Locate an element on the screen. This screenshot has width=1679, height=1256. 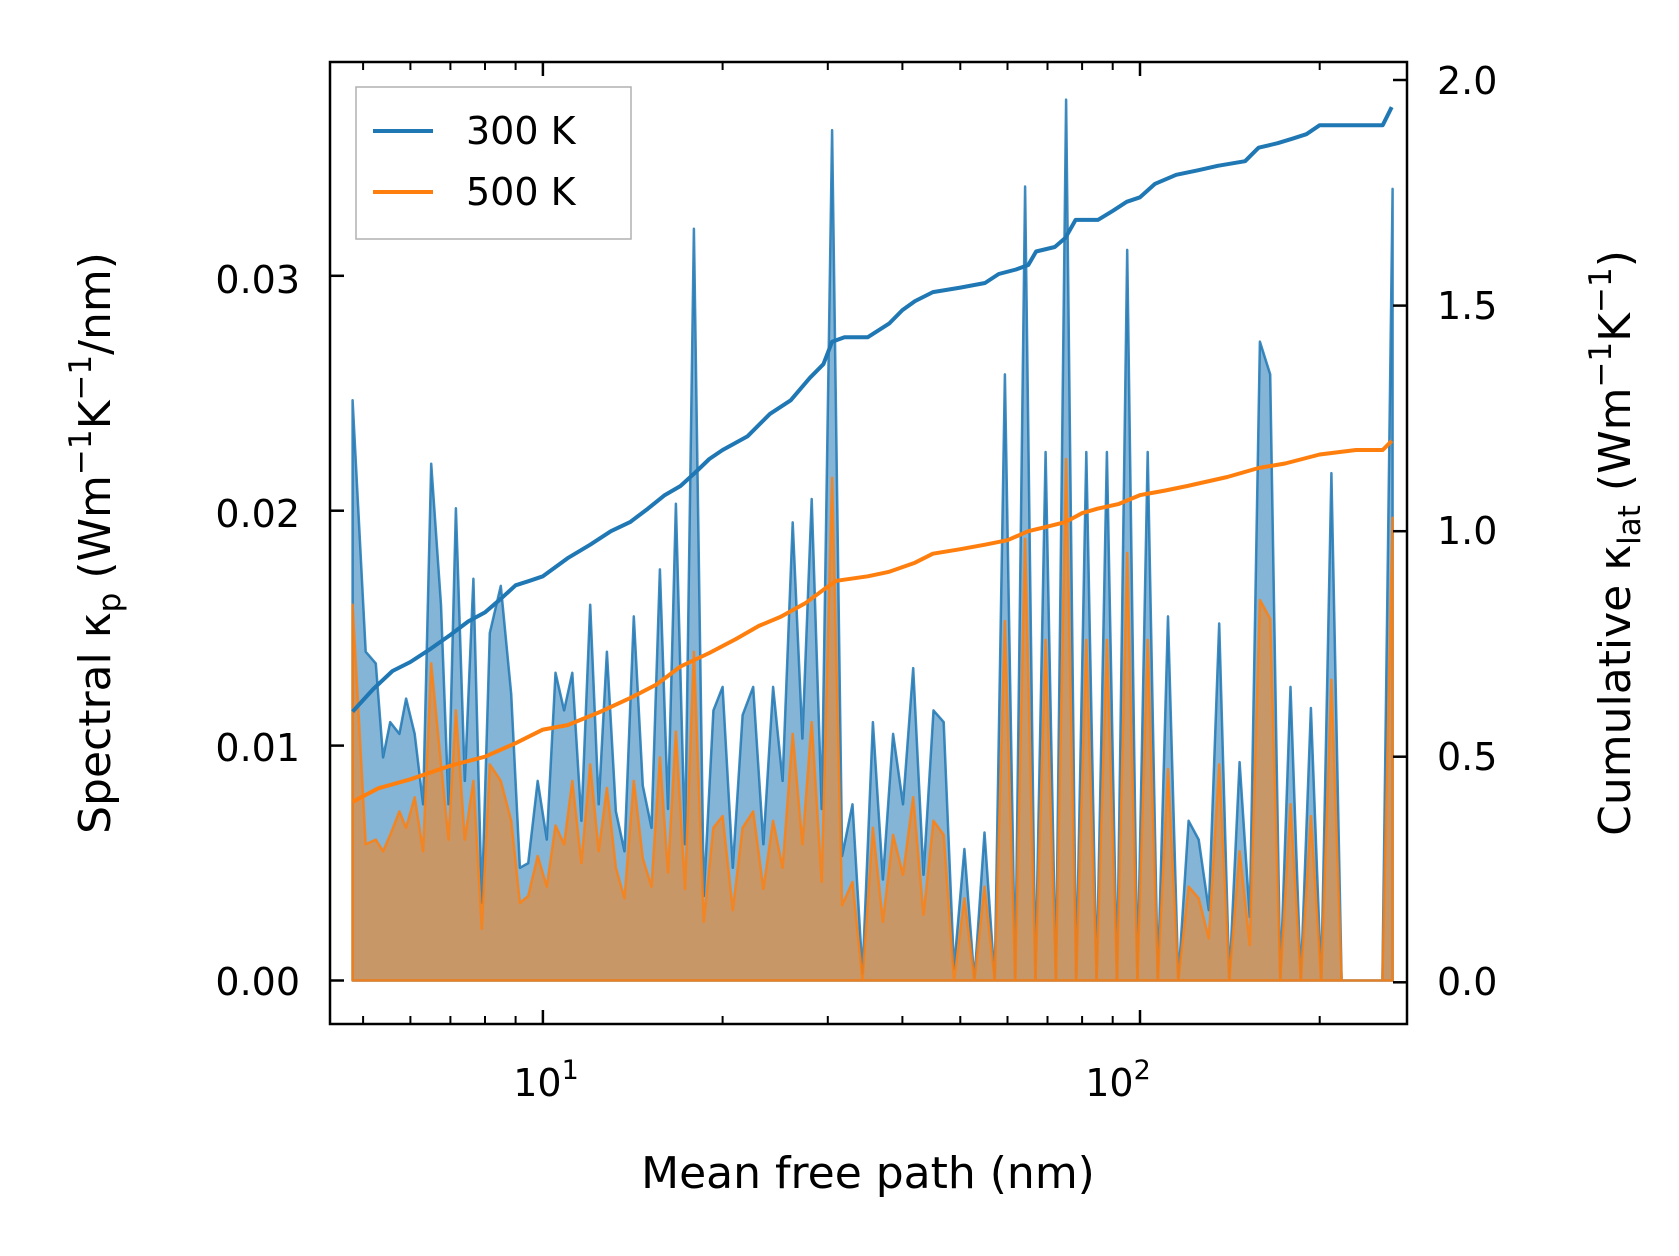
y-left-tick-label-3: 0.03 is located at coordinates (257, 280).